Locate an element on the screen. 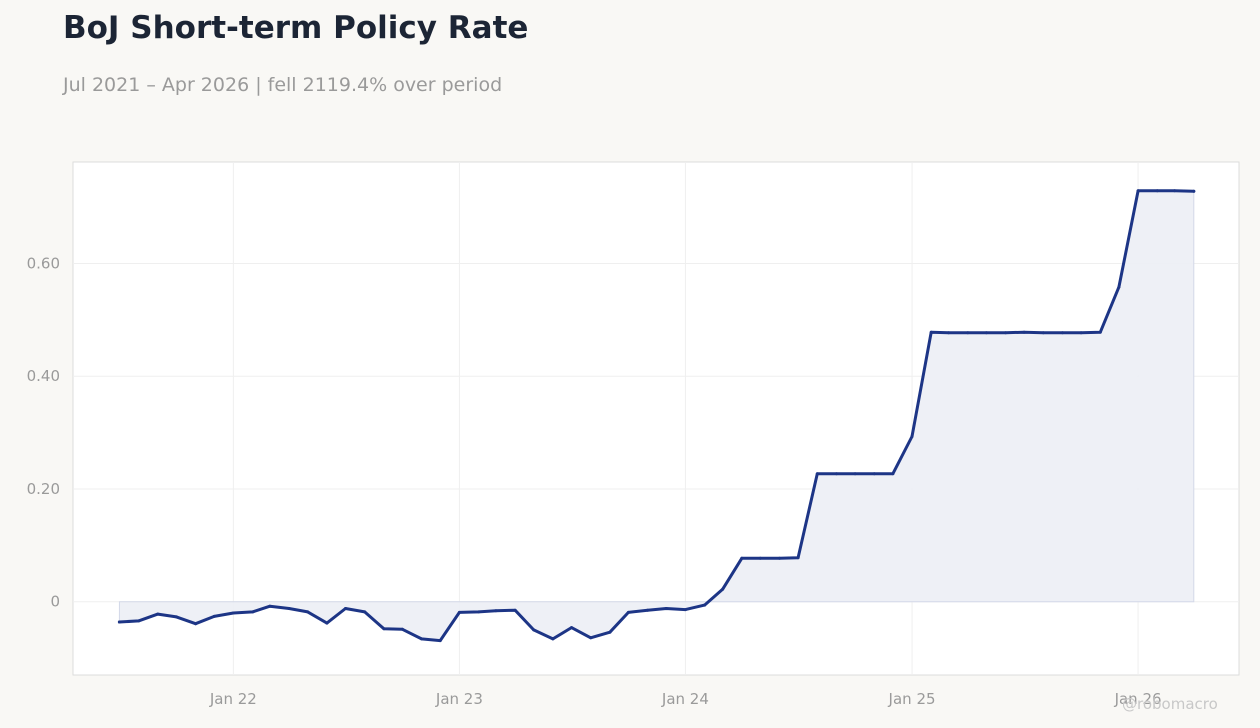  y-tick-label: 0.60 is located at coordinates (43, 263).